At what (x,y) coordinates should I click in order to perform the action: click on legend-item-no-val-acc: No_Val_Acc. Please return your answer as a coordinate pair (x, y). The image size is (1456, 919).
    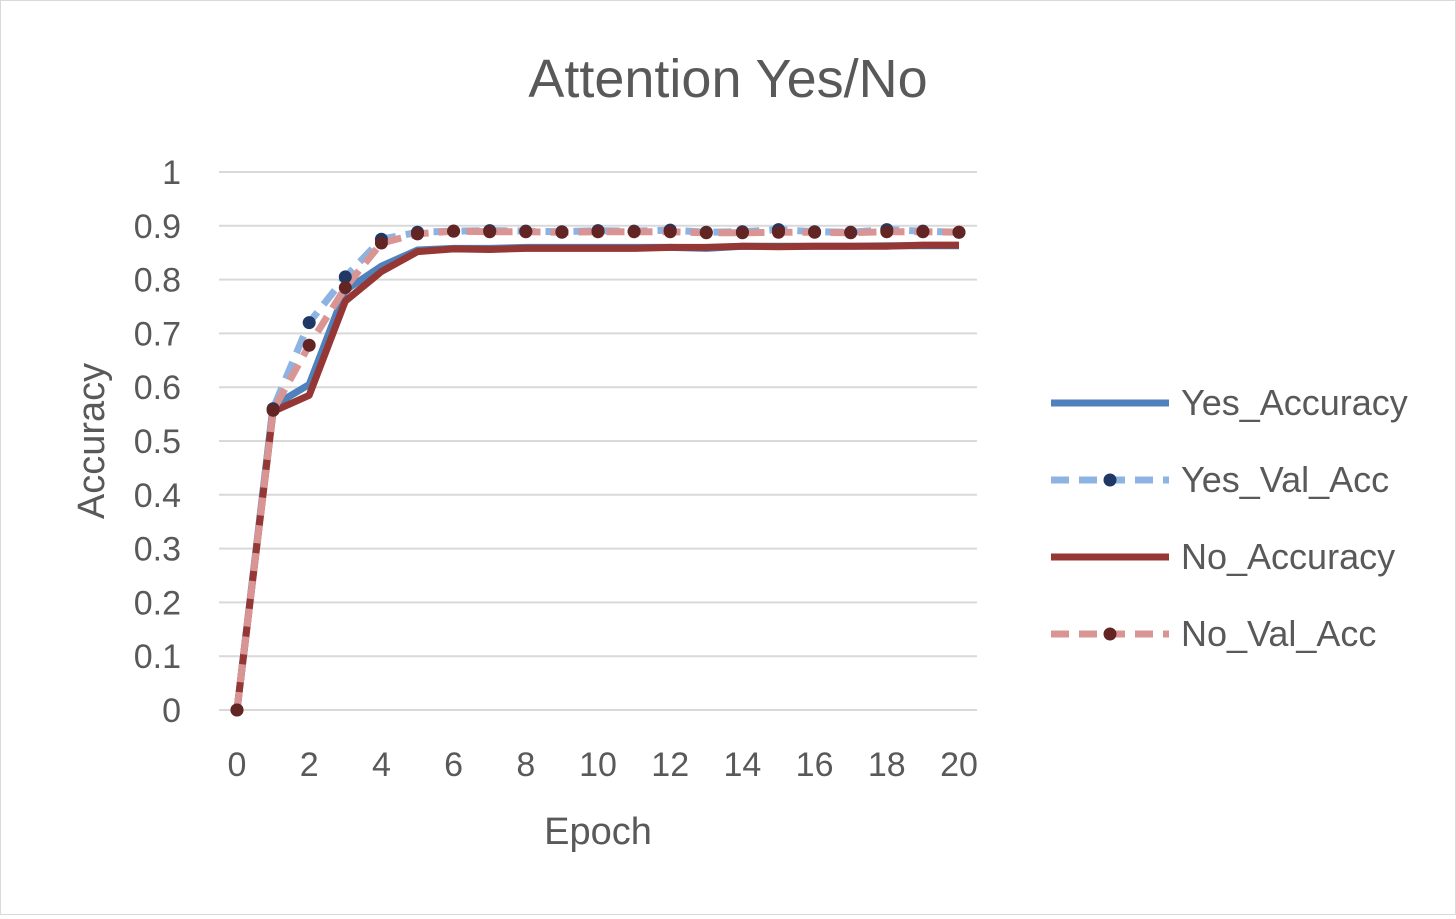
    Looking at the image, I should click on (1213, 633).